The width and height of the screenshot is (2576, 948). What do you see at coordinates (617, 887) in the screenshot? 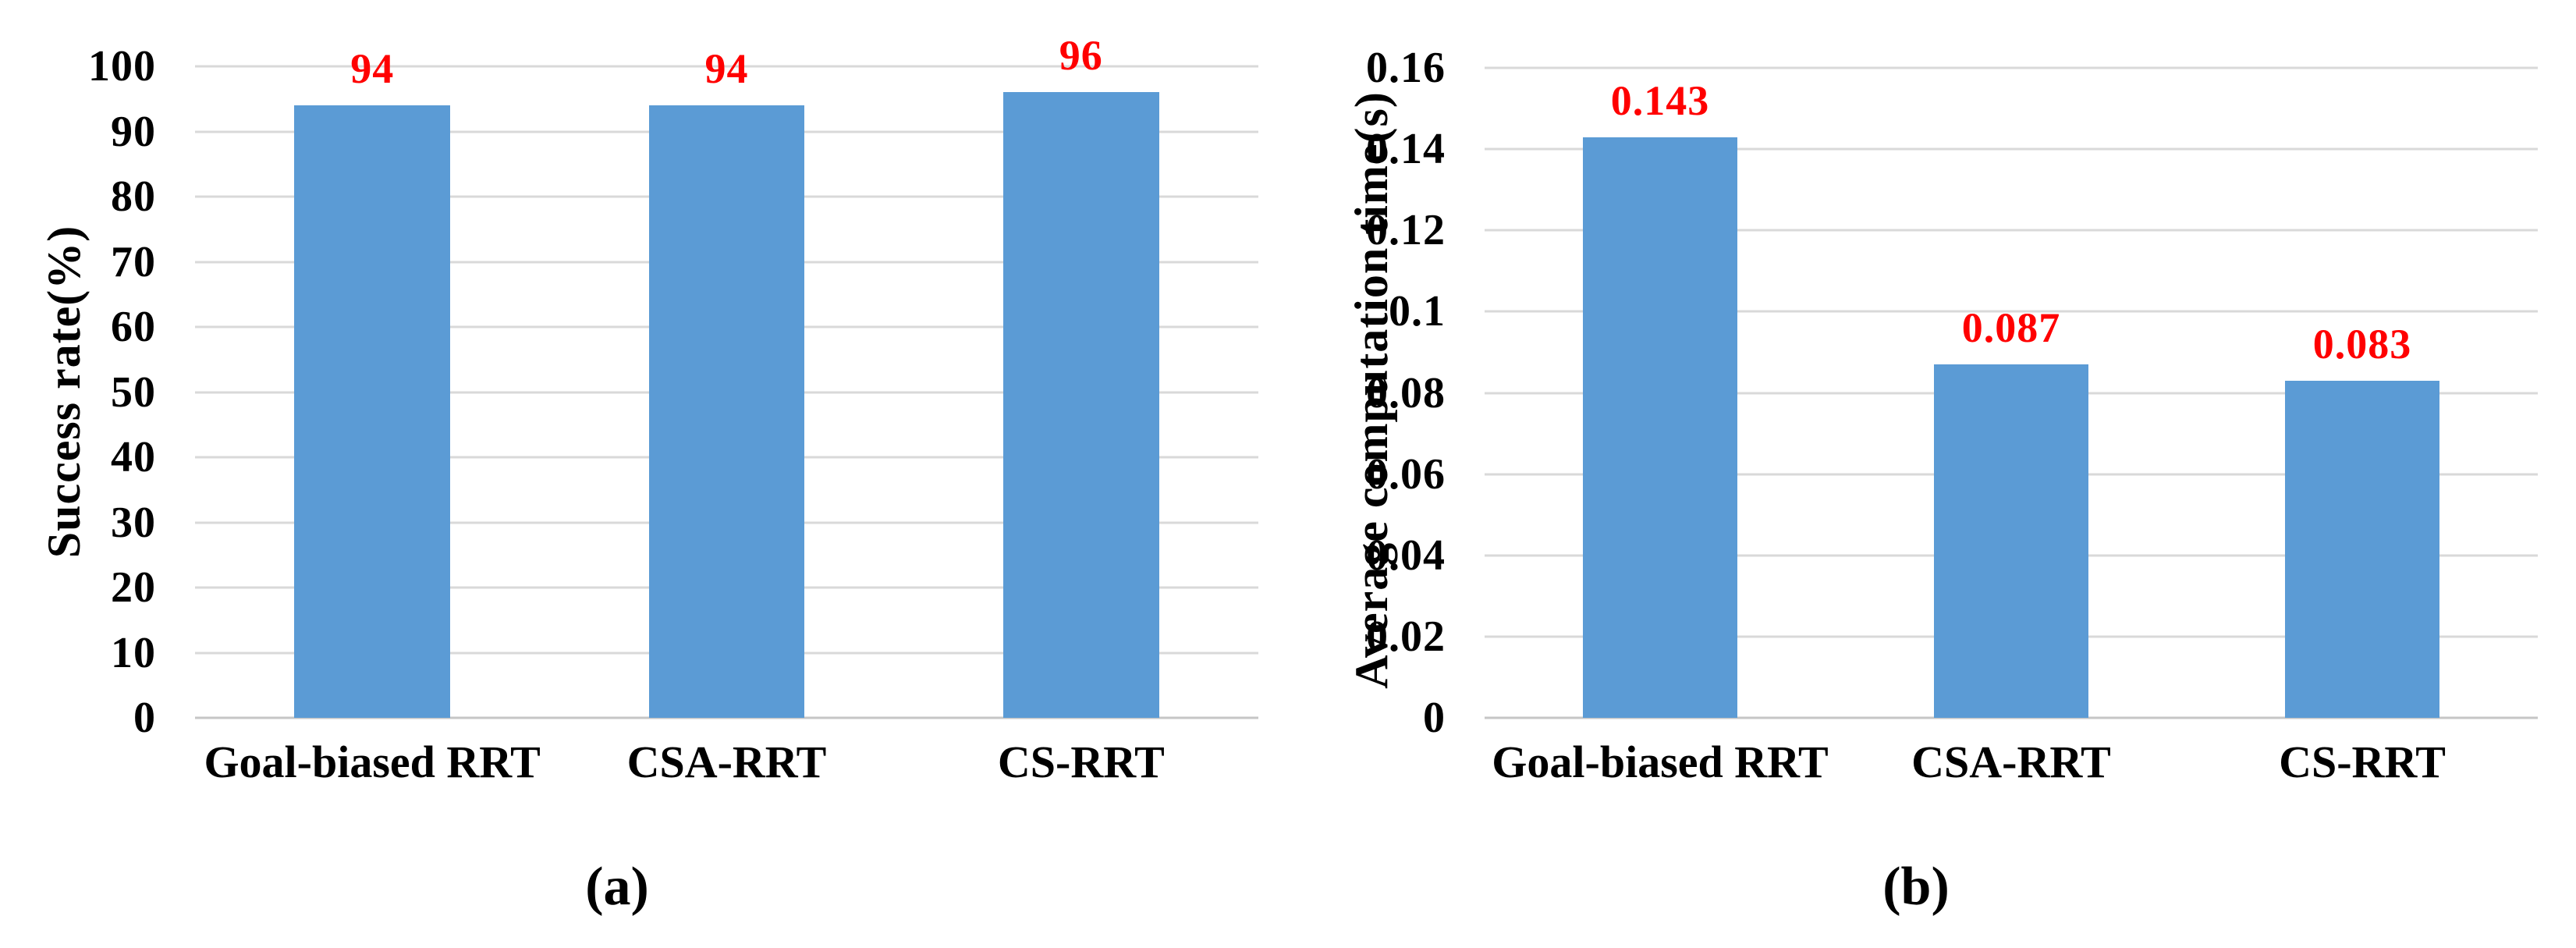
I see `panel-caption-a: (a)` at bounding box center [617, 887].